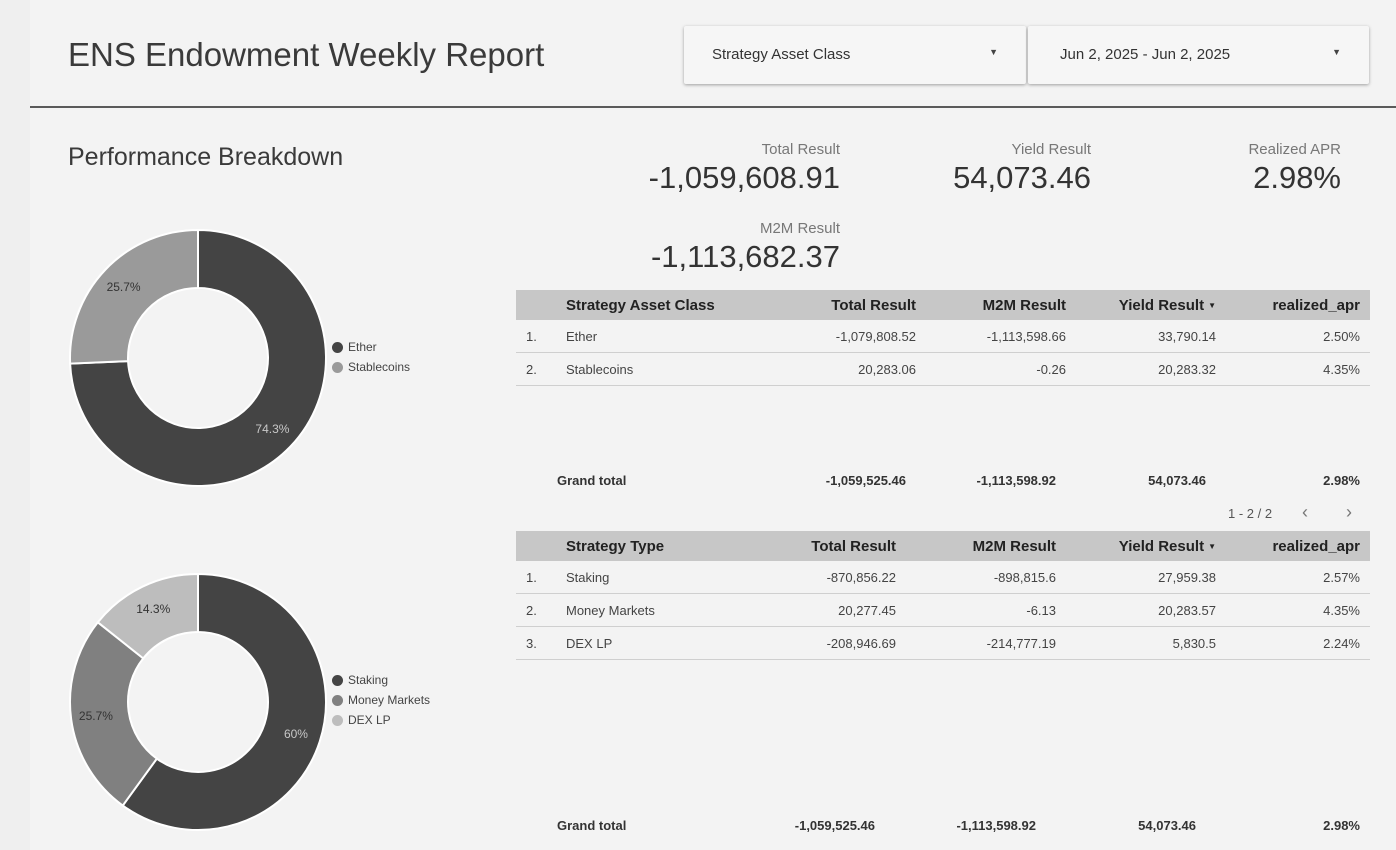 This screenshot has height=850, width=1396. Describe the element at coordinates (389, 700) in the screenshot. I see `legend-label: Money Markets` at that location.